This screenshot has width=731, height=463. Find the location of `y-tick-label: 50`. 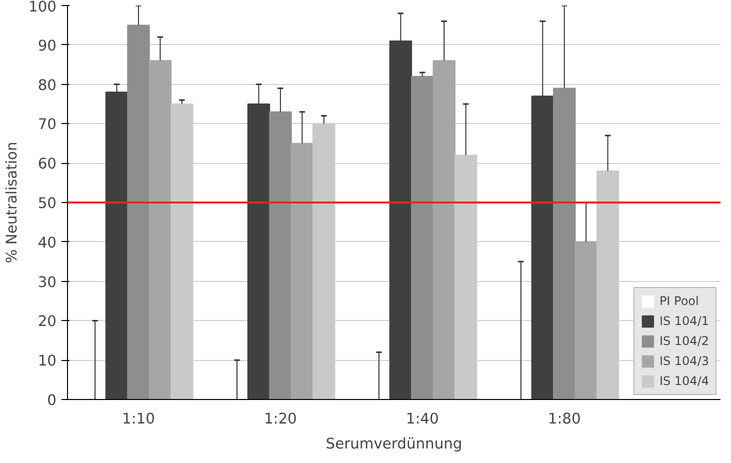

y-tick-label: 50 is located at coordinates (47, 203).